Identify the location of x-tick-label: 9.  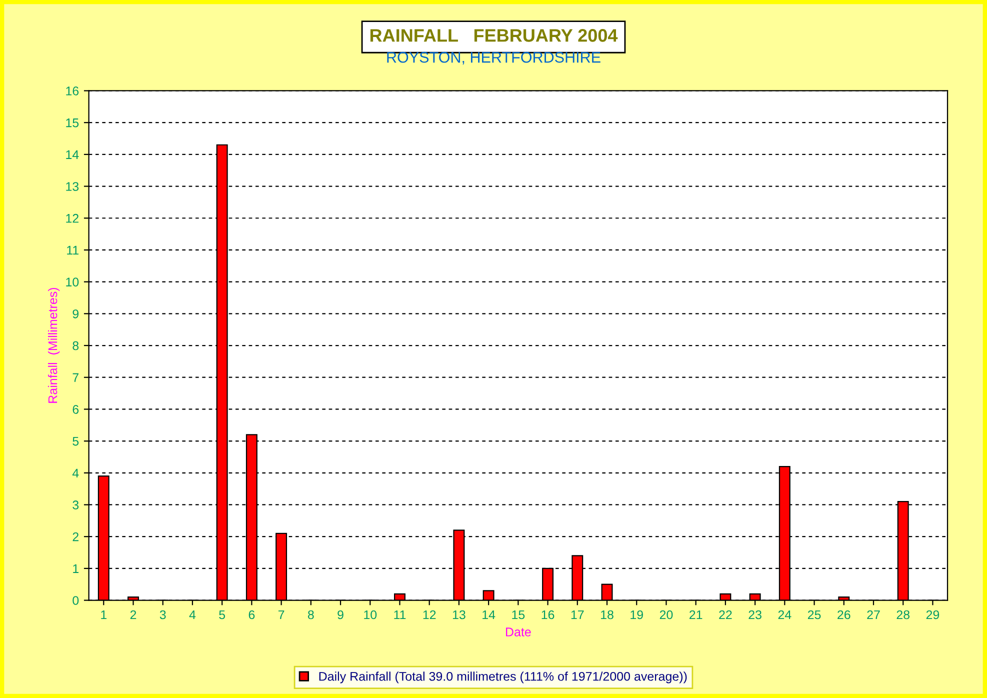
(341, 615).